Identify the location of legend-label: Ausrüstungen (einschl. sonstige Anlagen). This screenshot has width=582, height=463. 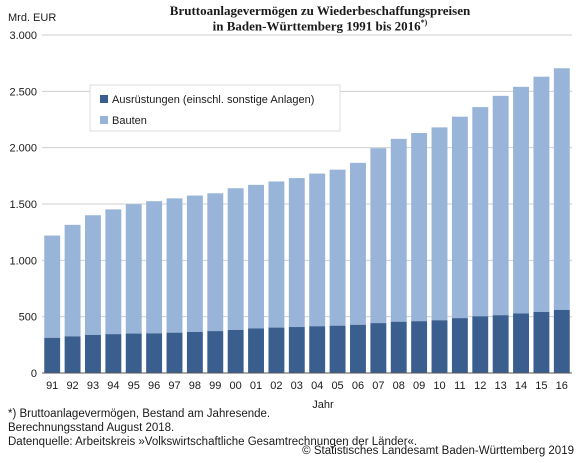
(213, 100).